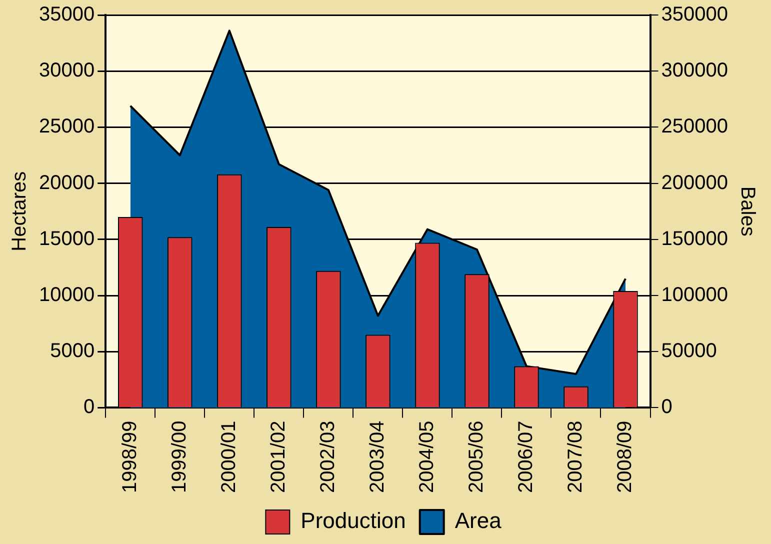  Describe the element at coordinates (229, 456) in the screenshot. I see `x-tick-label: 2000/01` at that location.